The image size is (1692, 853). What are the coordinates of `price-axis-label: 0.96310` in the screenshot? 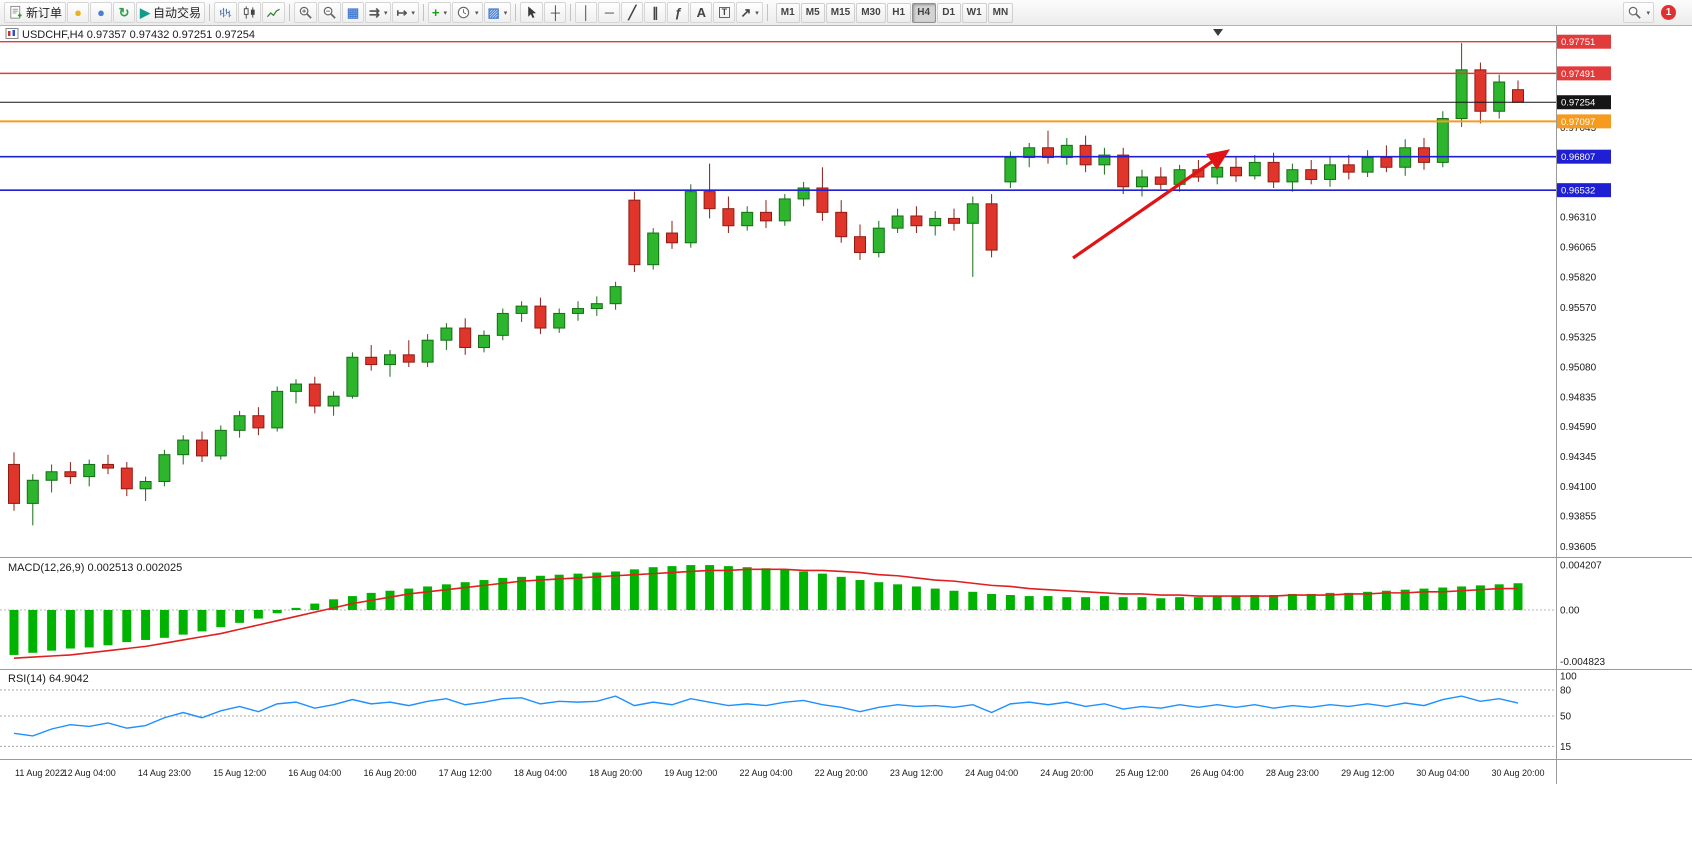 It's located at (1578, 218).